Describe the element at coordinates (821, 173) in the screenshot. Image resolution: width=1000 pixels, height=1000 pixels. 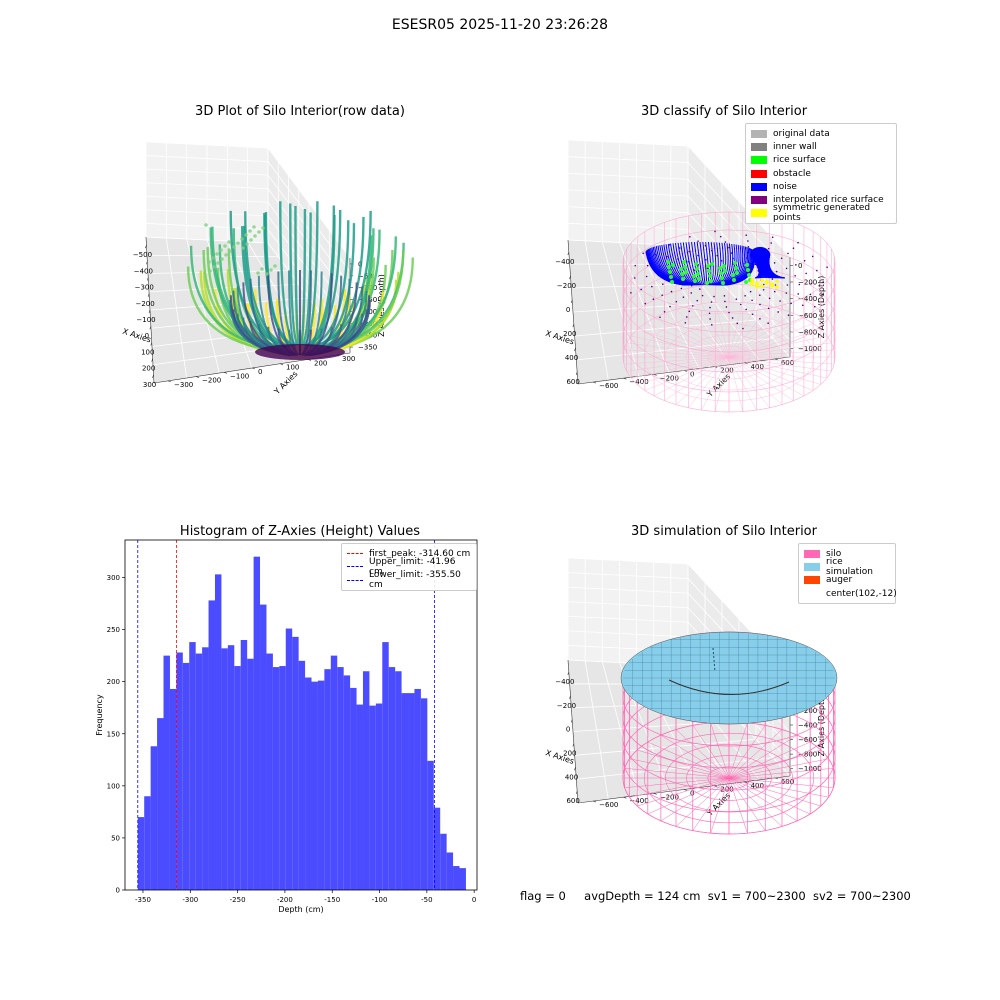
I see `legend-item: obstacle` at that location.